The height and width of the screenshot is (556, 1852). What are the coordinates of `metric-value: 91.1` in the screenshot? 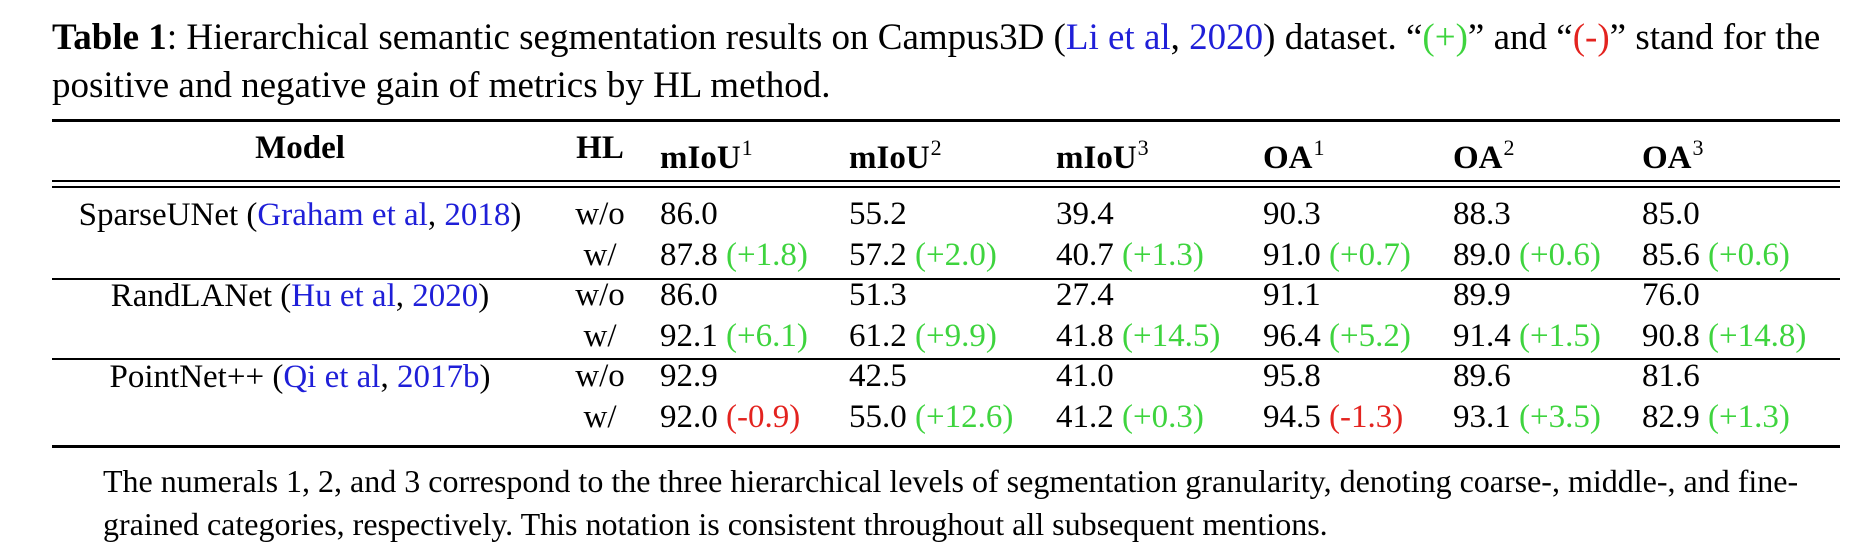 It's located at (1292, 295).